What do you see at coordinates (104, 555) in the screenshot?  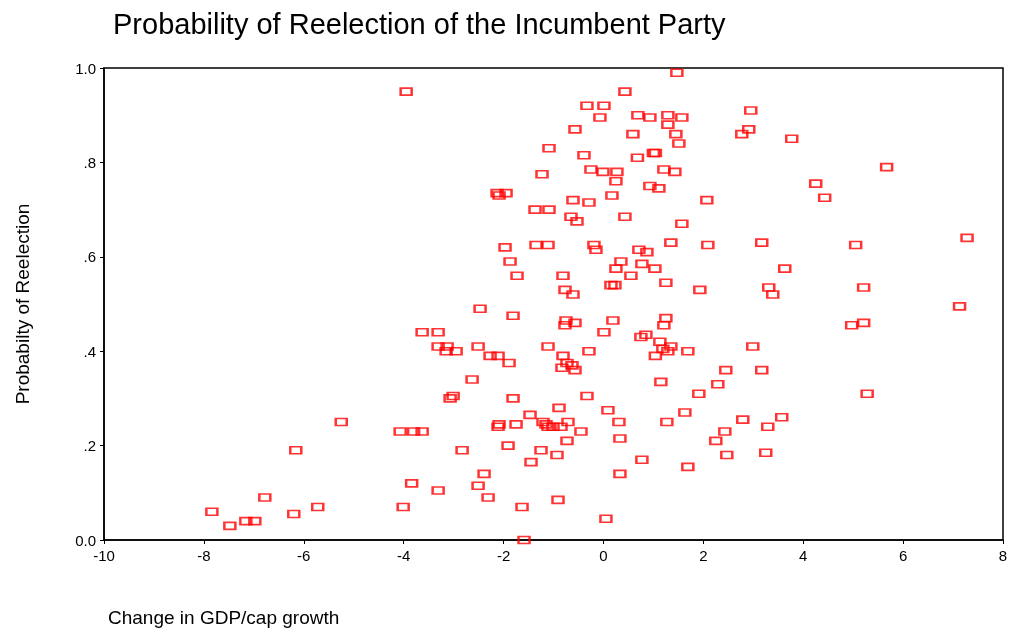 I see `x-tick-label: -10` at bounding box center [104, 555].